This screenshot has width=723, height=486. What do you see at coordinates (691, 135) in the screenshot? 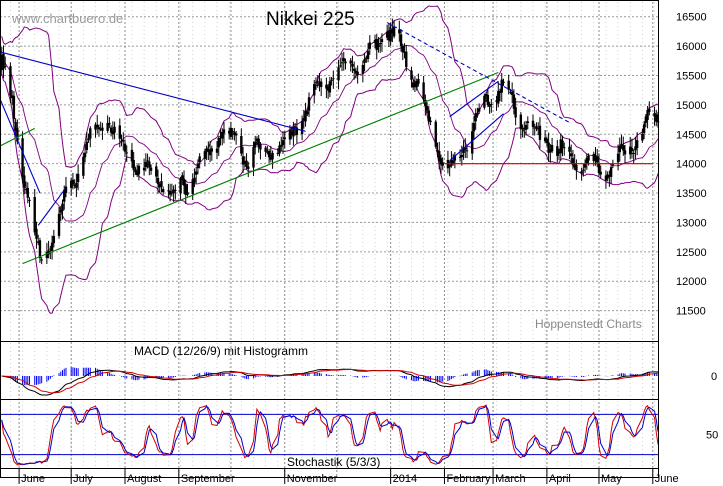
I see `price-tick-label: 14500` at bounding box center [691, 135].